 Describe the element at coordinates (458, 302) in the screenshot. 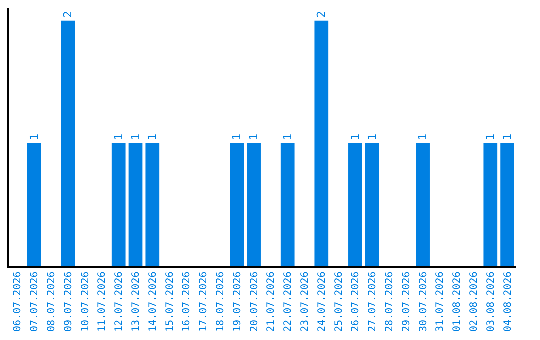

I see `x-tick-label: 01.08.2026` at that location.